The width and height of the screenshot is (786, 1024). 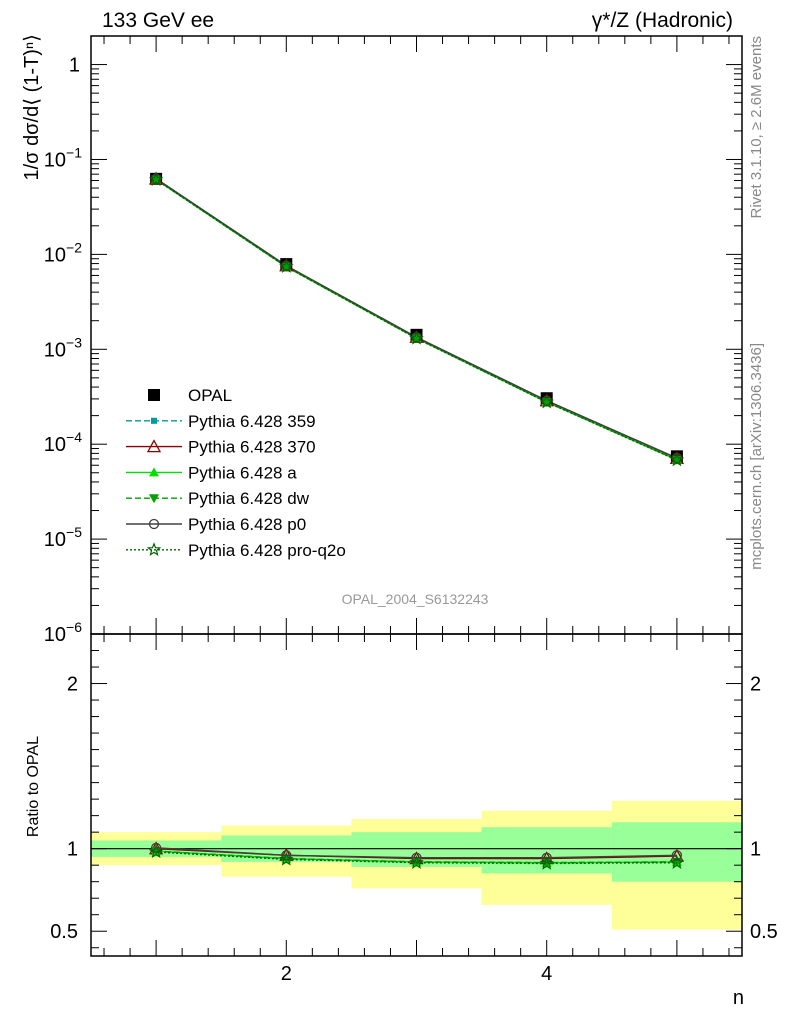 What do you see at coordinates (72, 850) in the screenshot?
I see `ratio-y-tick-label: 1` at bounding box center [72, 850].